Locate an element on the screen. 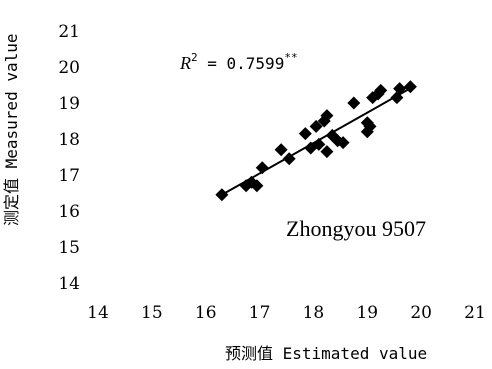 The image size is (492, 369). y-axis-title: 测定值 Measured value is located at coordinates (11, 130).